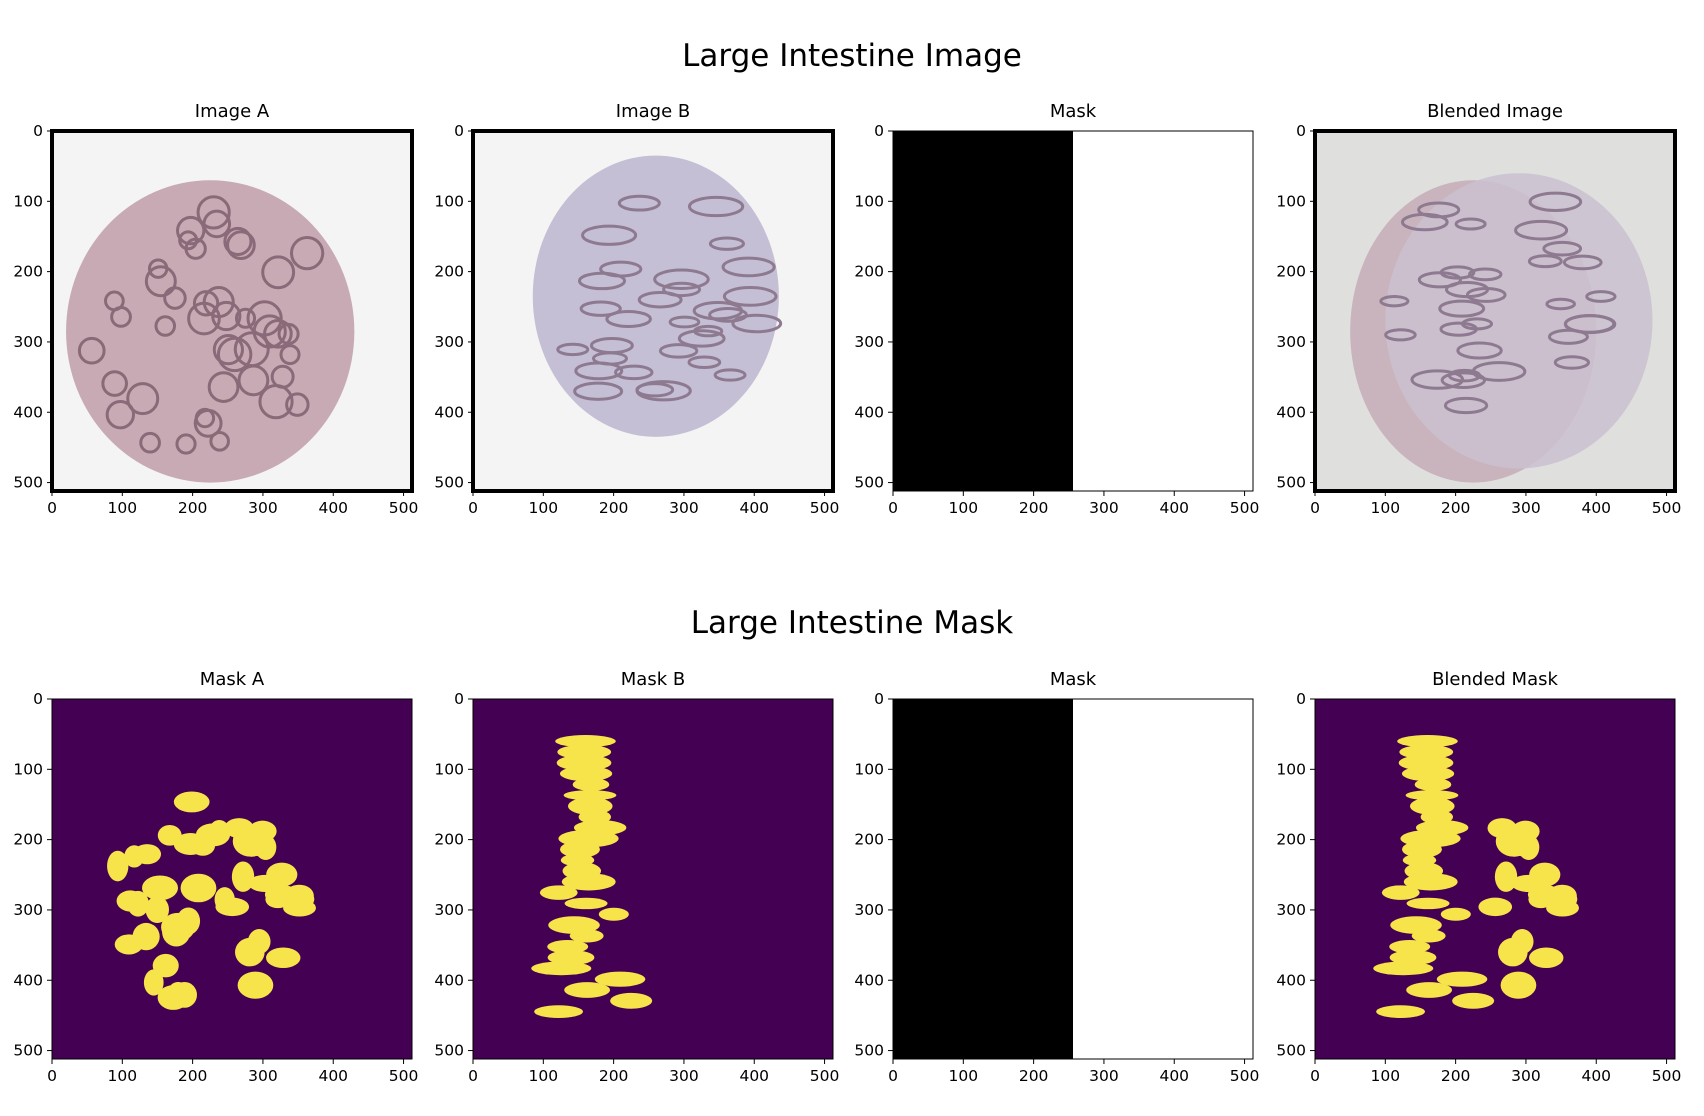 Image resolution: width=1704 pixels, height=1116 pixels. What do you see at coordinates (825, 508) in the screenshot?
I see `x-tick-label: 500` at bounding box center [825, 508].